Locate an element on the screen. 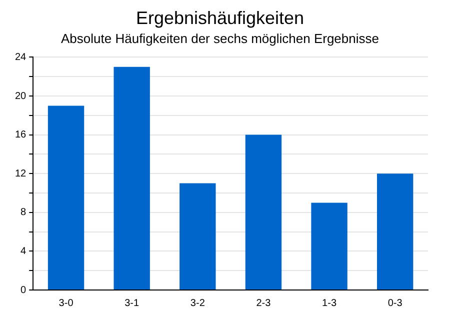  x-tick-label: 0-3 is located at coordinates (395, 303).